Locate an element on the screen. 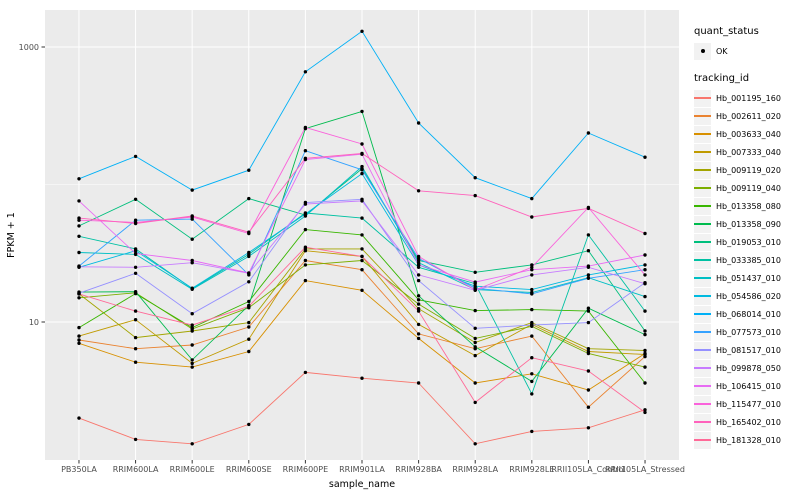 This screenshot has width=800, height=500. legend-entry-label: Hb_019053_010 is located at coordinates (748, 242).